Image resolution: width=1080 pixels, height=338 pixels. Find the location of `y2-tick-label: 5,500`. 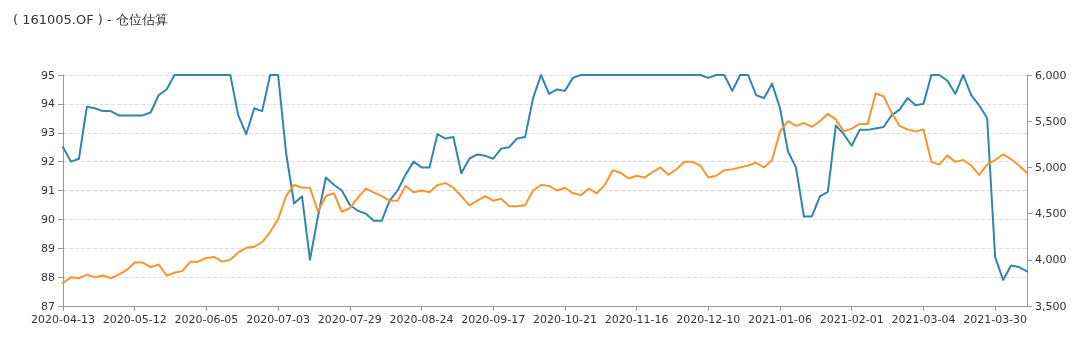

y2-tick-label: 5,500 is located at coordinates (1051, 121).